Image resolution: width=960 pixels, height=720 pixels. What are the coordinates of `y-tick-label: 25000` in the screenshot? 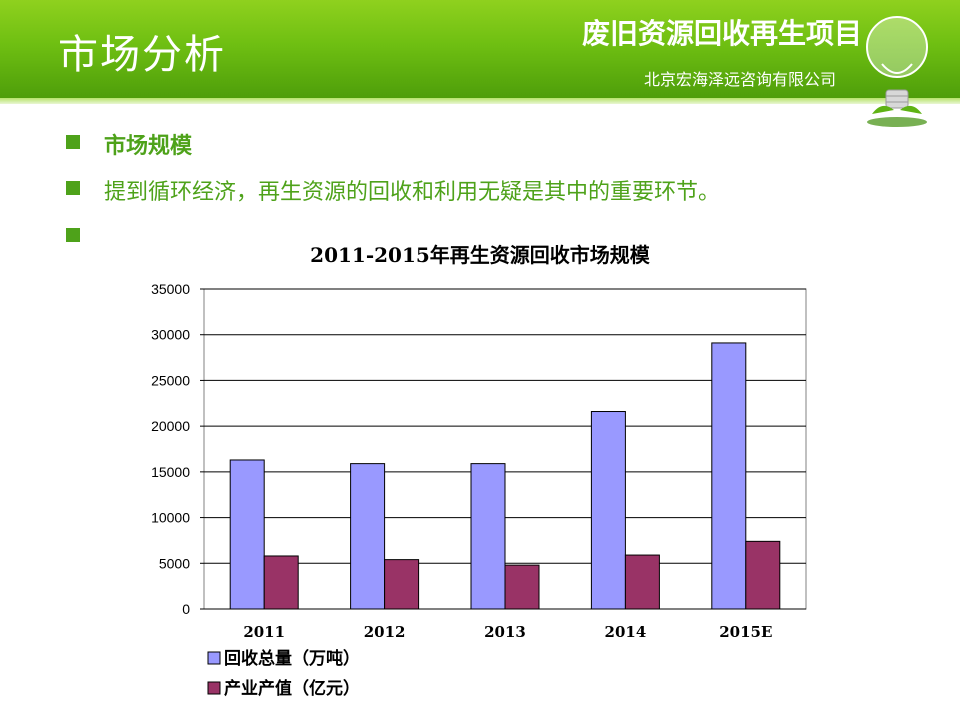 It's located at (170, 380).